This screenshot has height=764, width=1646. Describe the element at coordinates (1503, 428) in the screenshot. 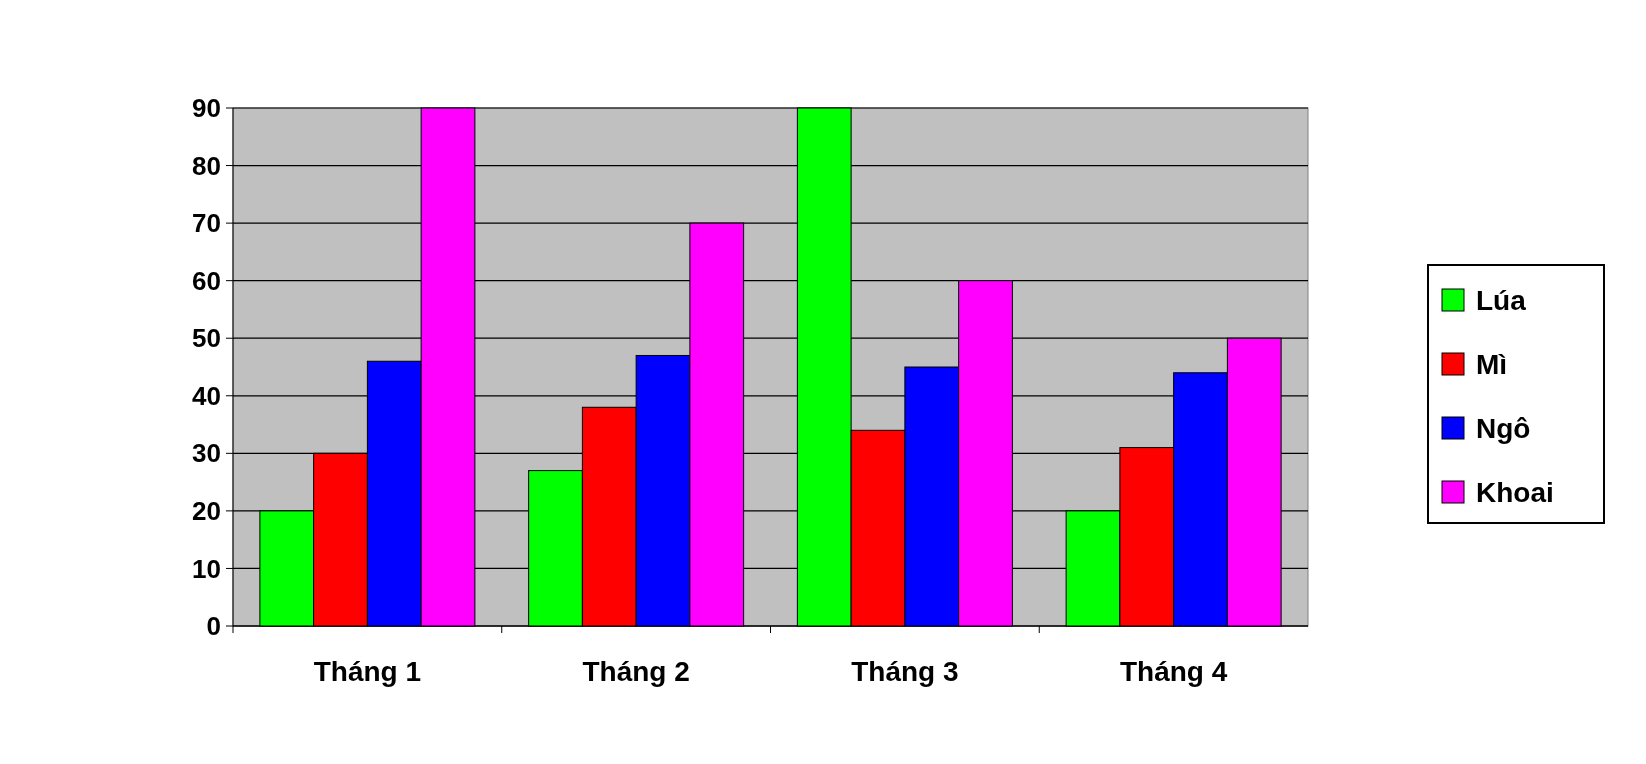

I see `legend-label: Ngô` at that location.